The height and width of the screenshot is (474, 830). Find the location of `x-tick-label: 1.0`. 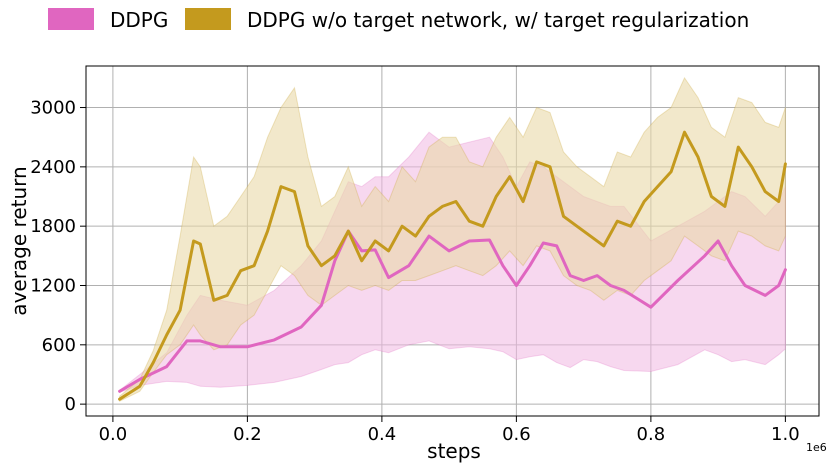

x-tick-label: 1.0 is located at coordinates (785, 434).